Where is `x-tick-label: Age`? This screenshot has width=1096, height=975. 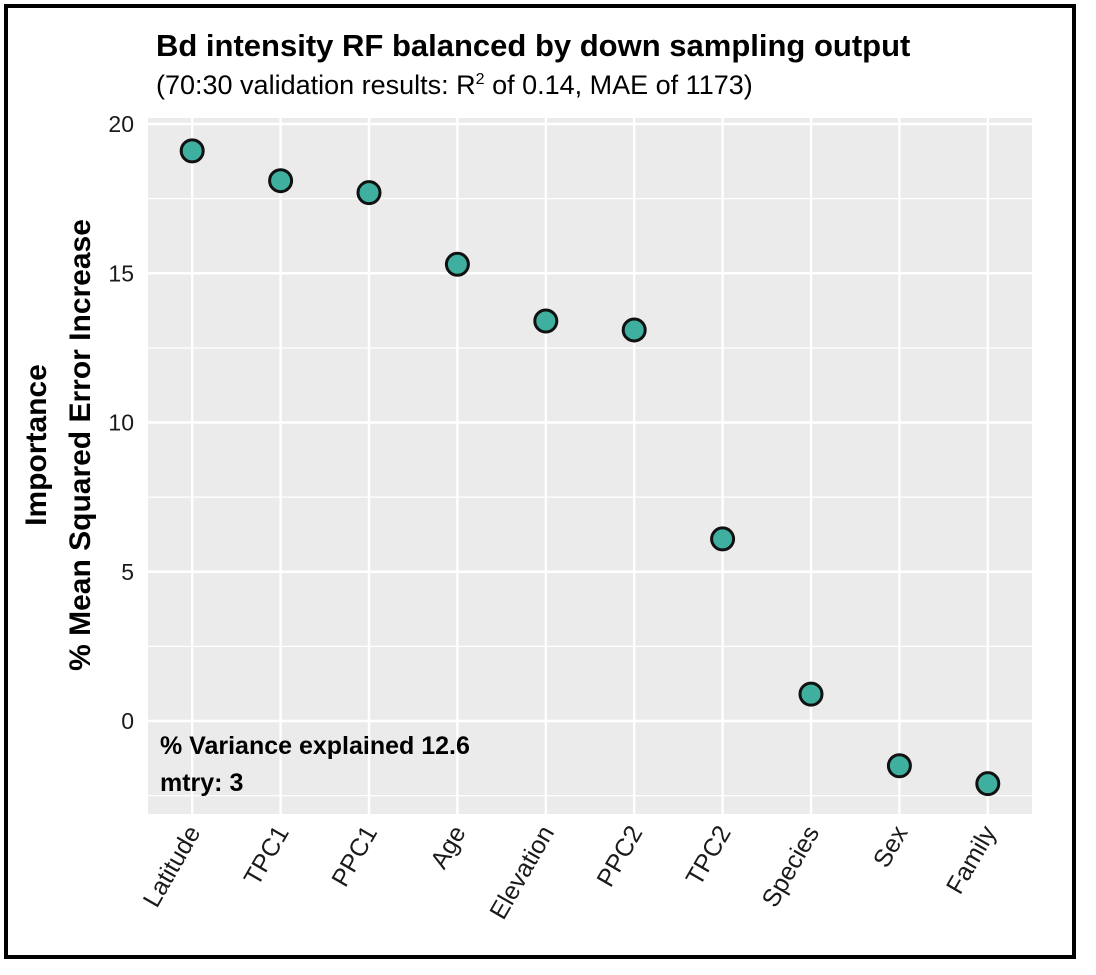 x-tick-label: Age is located at coordinates (448, 847).